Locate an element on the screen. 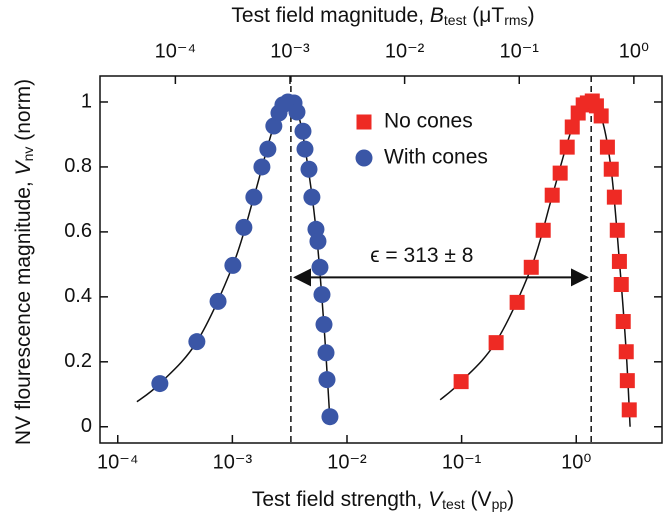 The image size is (664, 525). x-tick-label: 10⁻¹ is located at coordinates (462, 462).